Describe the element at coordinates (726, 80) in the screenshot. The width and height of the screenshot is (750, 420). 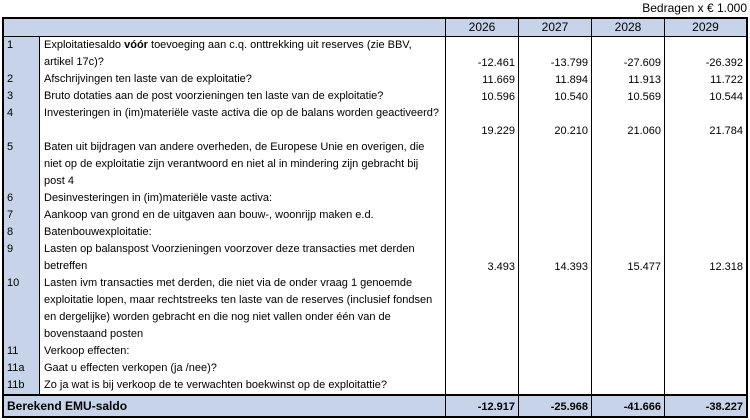
I see `value-cell: 11.722` at that location.